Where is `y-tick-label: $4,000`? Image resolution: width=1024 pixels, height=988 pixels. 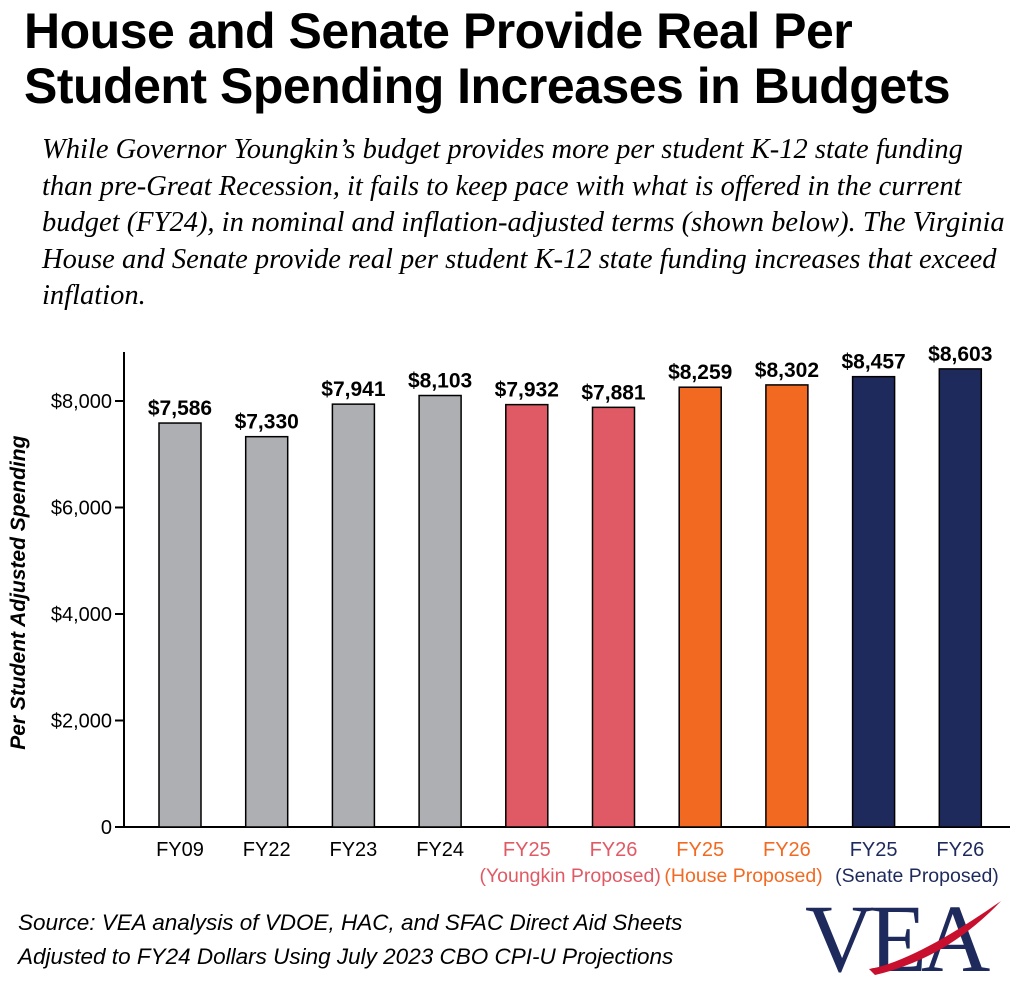
y-tick-label: $4,000 is located at coordinates (81, 615).